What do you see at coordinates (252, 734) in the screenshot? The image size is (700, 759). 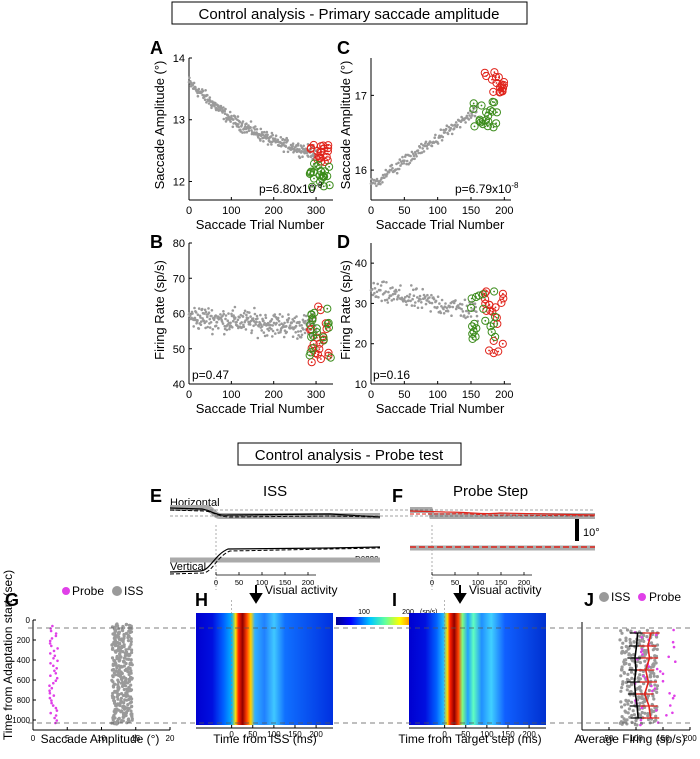 I see `x-tick-label: 50` at bounding box center [252, 734].